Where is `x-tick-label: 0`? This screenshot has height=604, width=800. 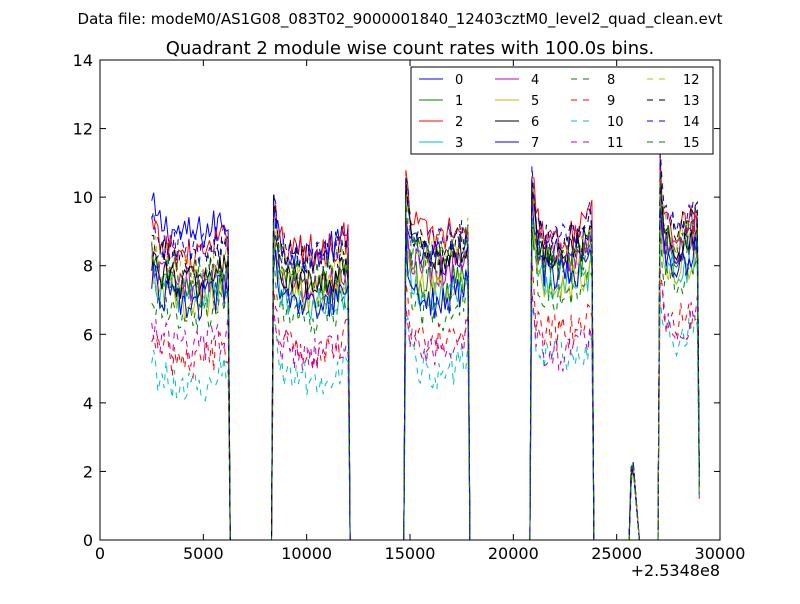
x-tick-label: 0 is located at coordinates (100, 553).